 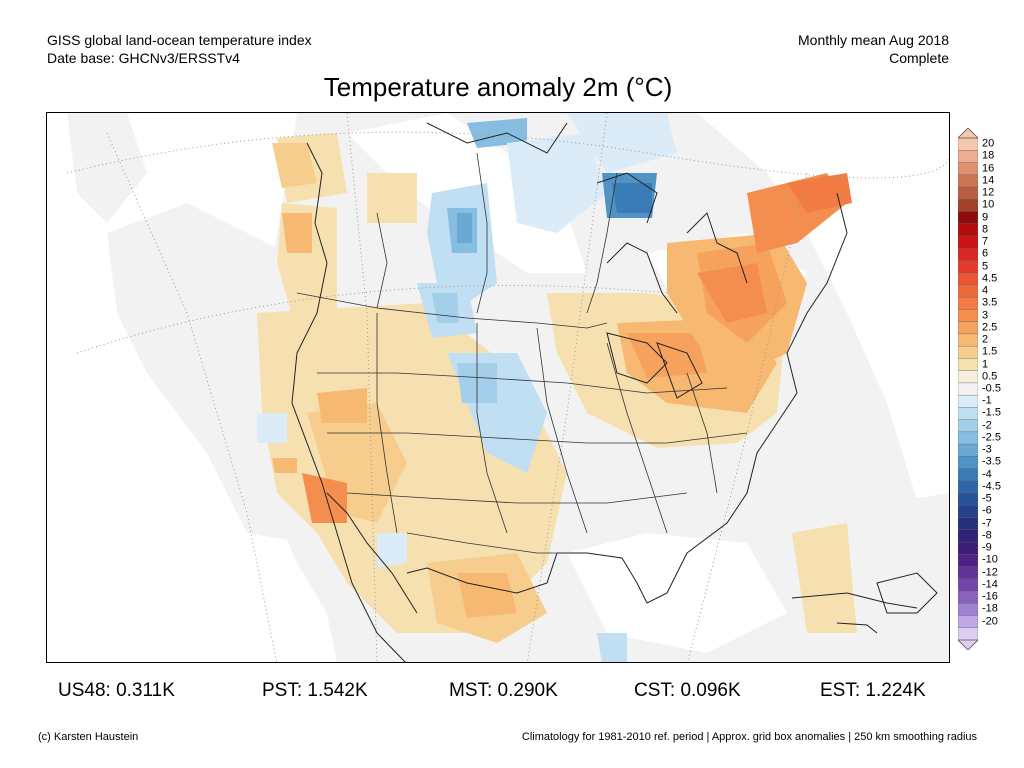 What do you see at coordinates (987, 523) in the screenshot?
I see `colorbar-tick-label: -7` at bounding box center [987, 523].